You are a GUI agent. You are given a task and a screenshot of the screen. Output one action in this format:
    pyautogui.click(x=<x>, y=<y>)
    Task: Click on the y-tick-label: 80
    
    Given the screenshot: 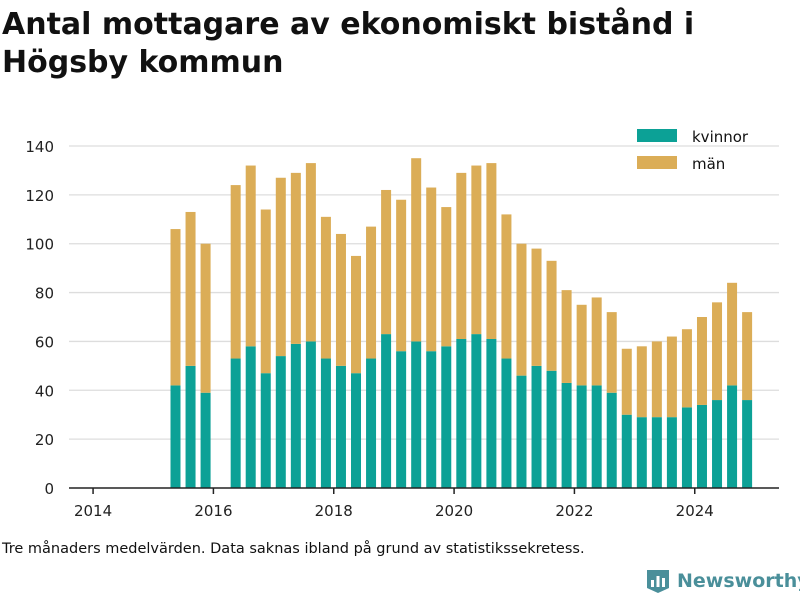 What is the action you would take?
    pyautogui.click(x=44, y=294)
    